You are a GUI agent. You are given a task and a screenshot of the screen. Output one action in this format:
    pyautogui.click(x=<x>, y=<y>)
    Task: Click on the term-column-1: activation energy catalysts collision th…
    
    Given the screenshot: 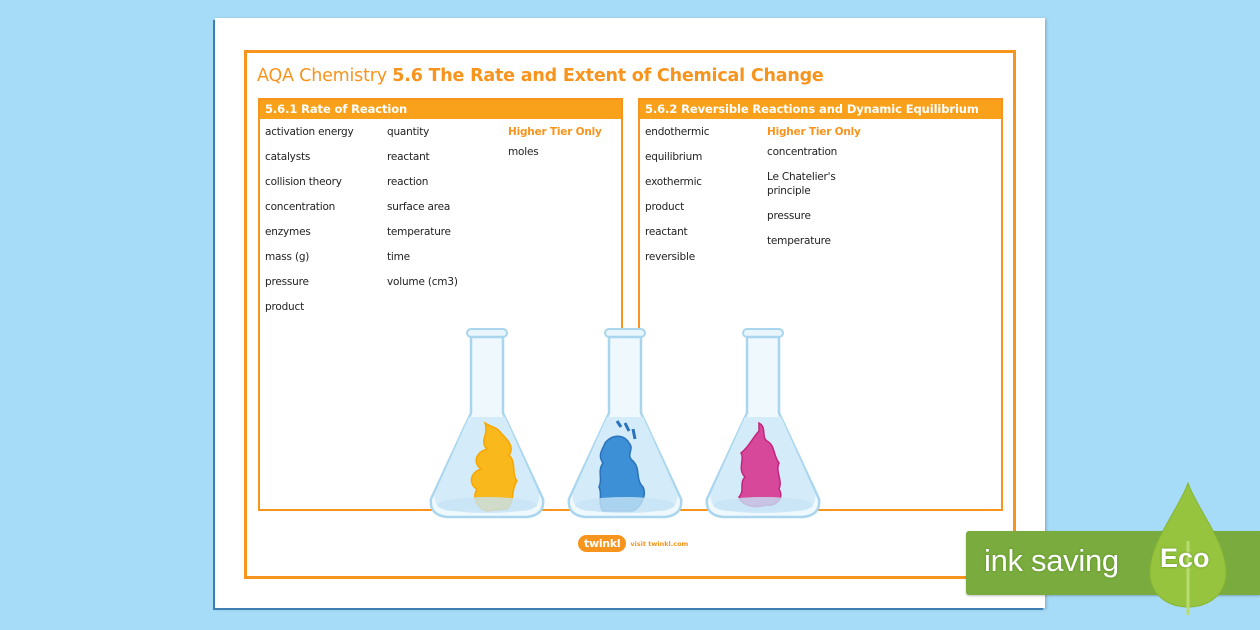 What is the action you would take?
    pyautogui.click(x=309, y=225)
    